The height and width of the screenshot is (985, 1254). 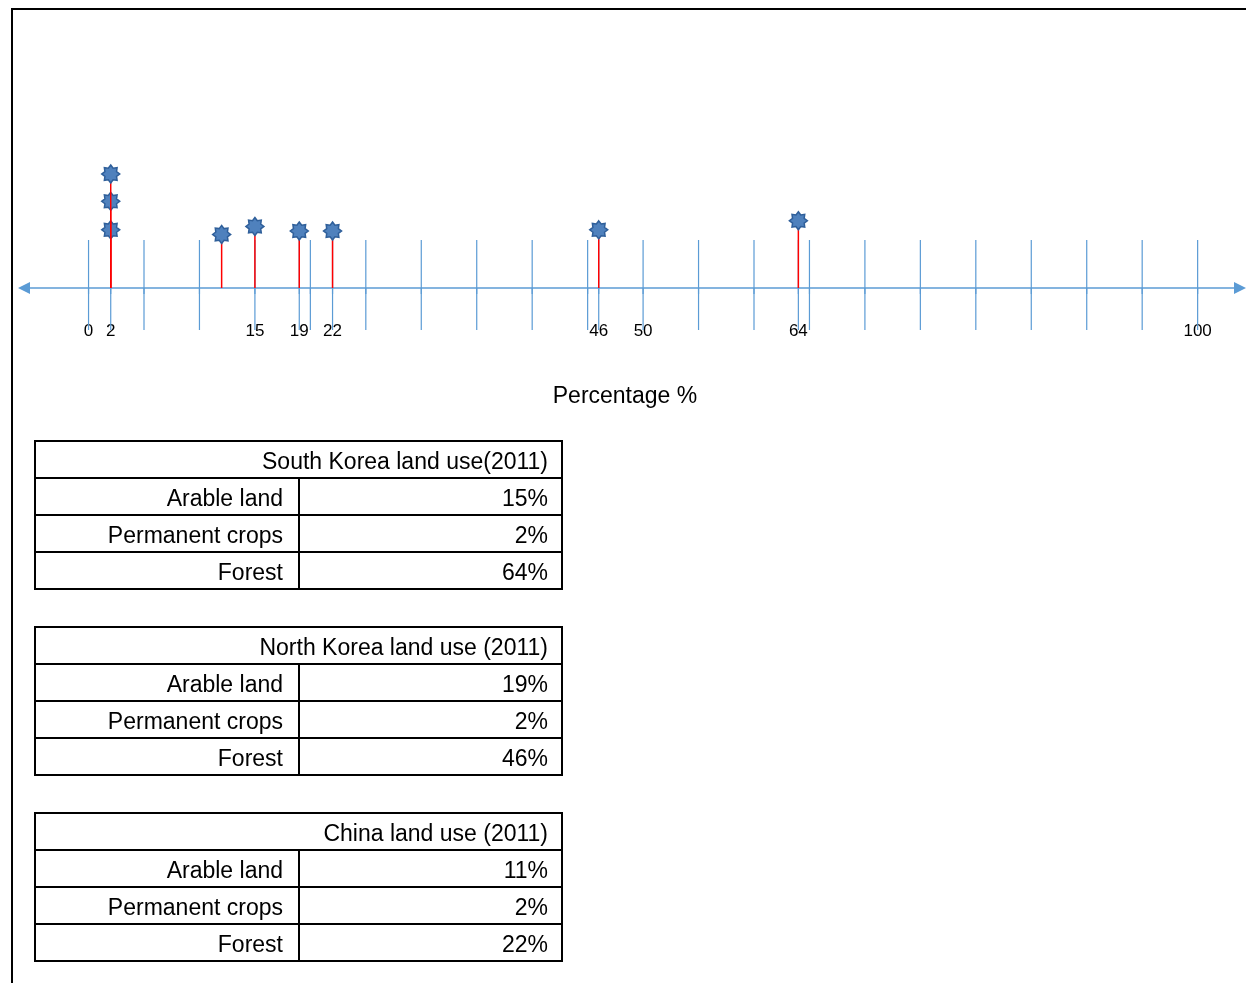 I want to click on text: China land use (2011), so click(x=435, y=833).